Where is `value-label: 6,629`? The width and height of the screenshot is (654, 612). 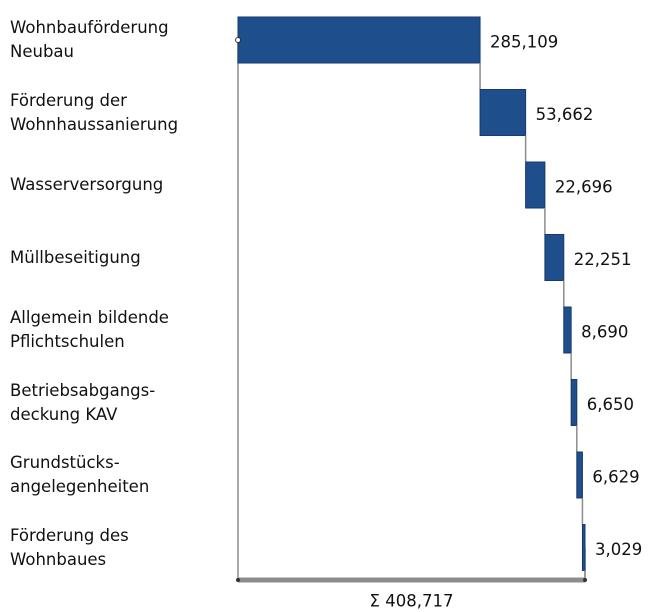 value-label: 6,629 is located at coordinates (615, 477).